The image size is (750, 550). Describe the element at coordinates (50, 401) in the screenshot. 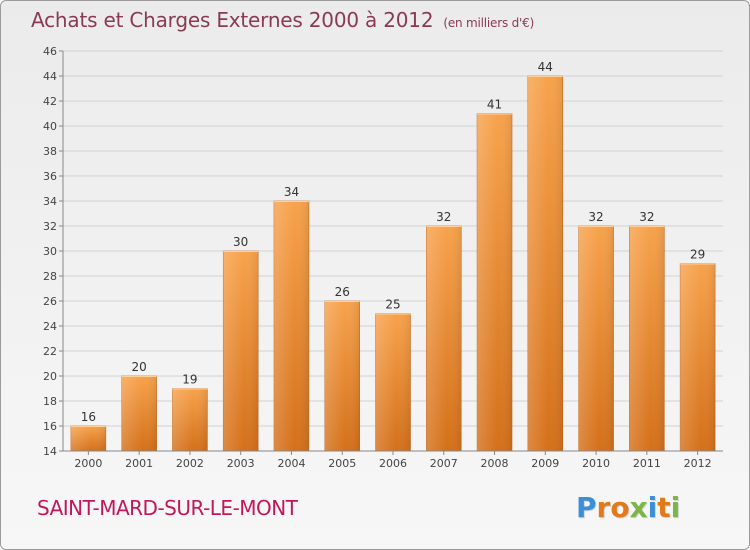

I see `y-tick-label: 18` at that location.